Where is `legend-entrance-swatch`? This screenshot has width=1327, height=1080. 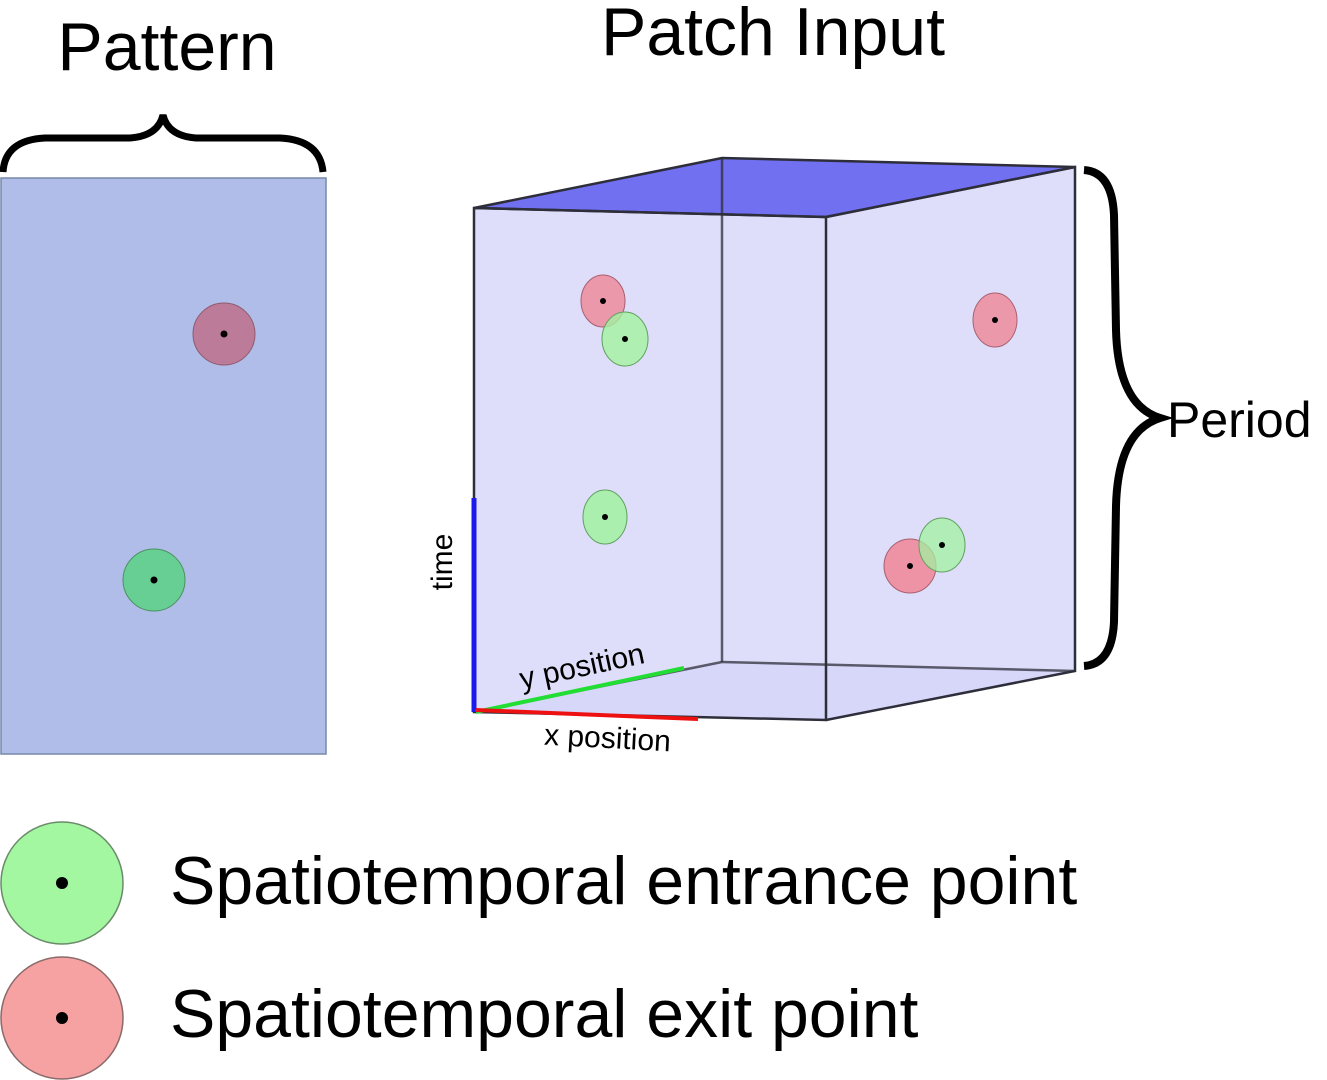
legend-entrance-swatch is located at coordinates (62, 883).